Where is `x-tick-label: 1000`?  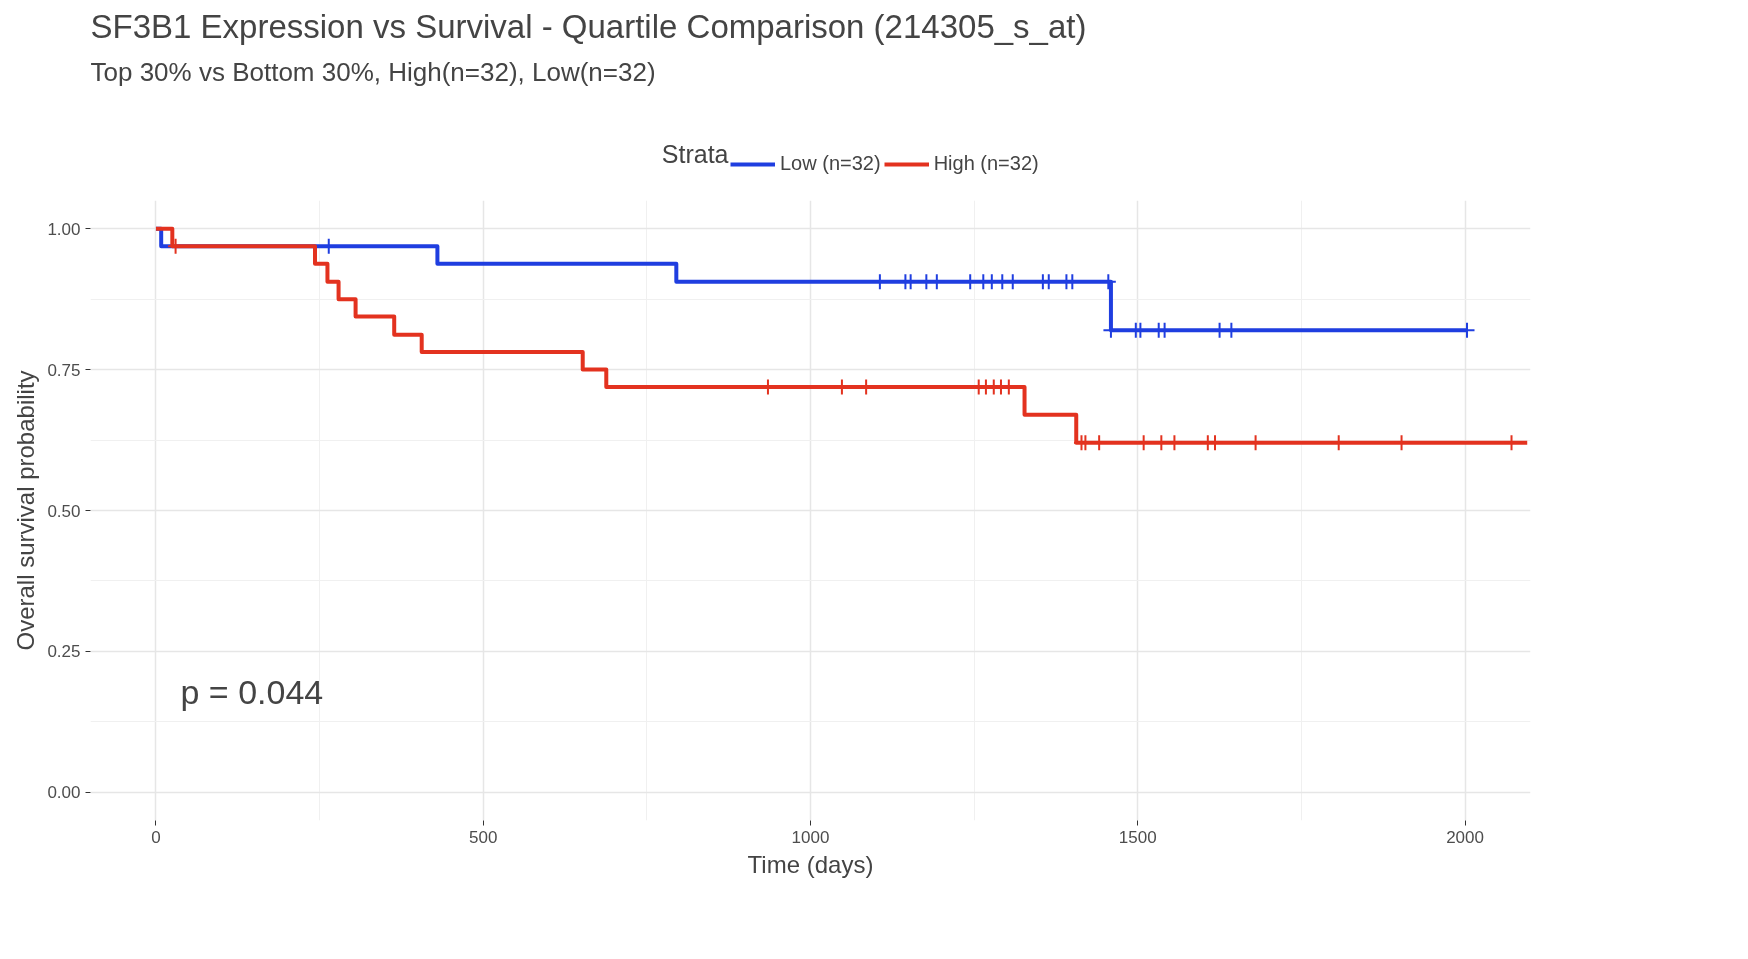 x-tick-label: 1000 is located at coordinates (810, 837).